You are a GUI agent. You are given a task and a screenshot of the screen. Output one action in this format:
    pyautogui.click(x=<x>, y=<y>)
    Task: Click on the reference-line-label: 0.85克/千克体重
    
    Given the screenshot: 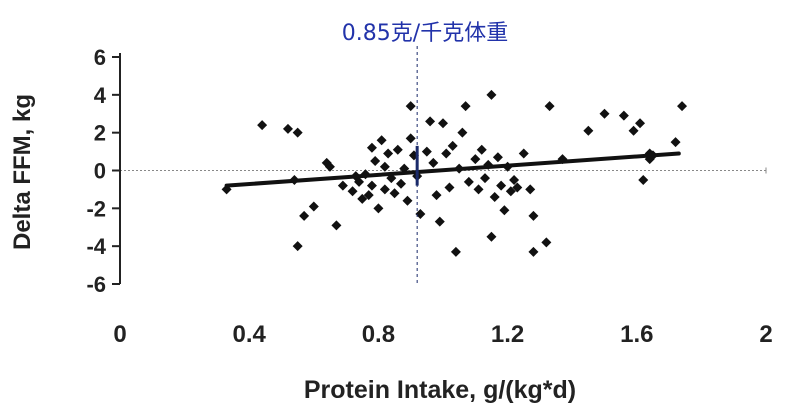 What is the action you would take?
    pyautogui.click(x=425, y=33)
    